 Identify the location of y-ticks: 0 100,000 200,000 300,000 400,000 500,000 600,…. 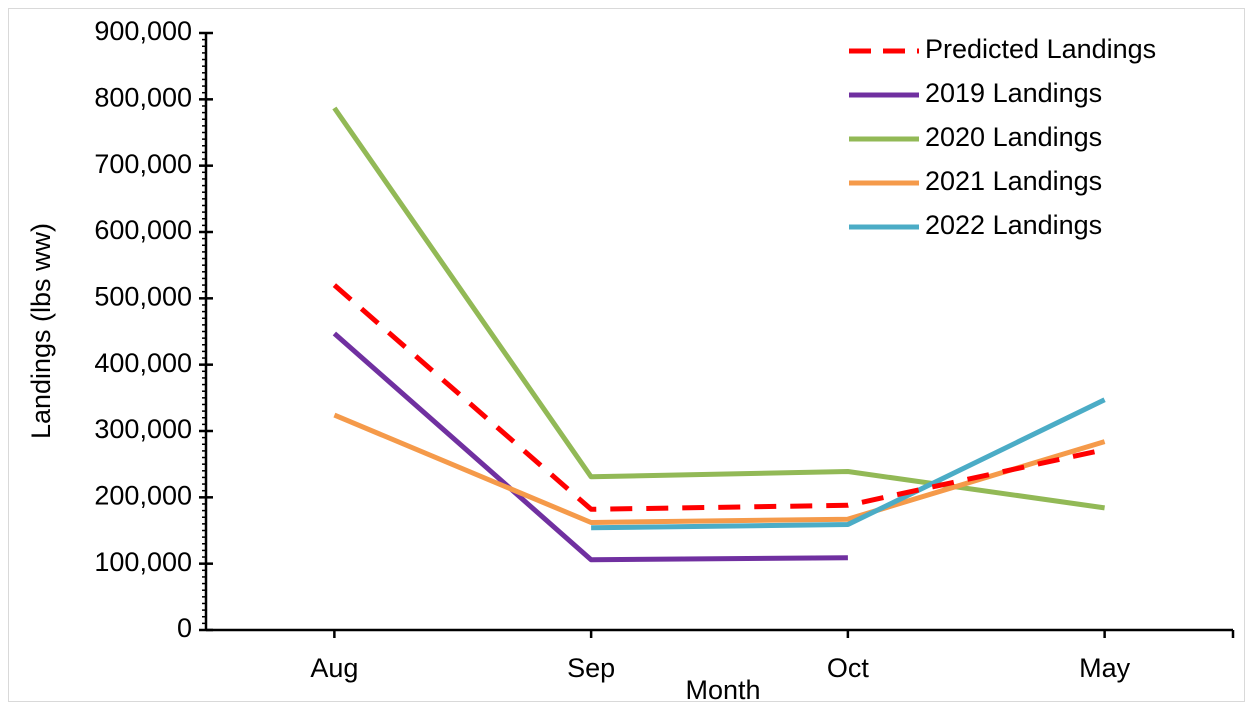
(153, 329).